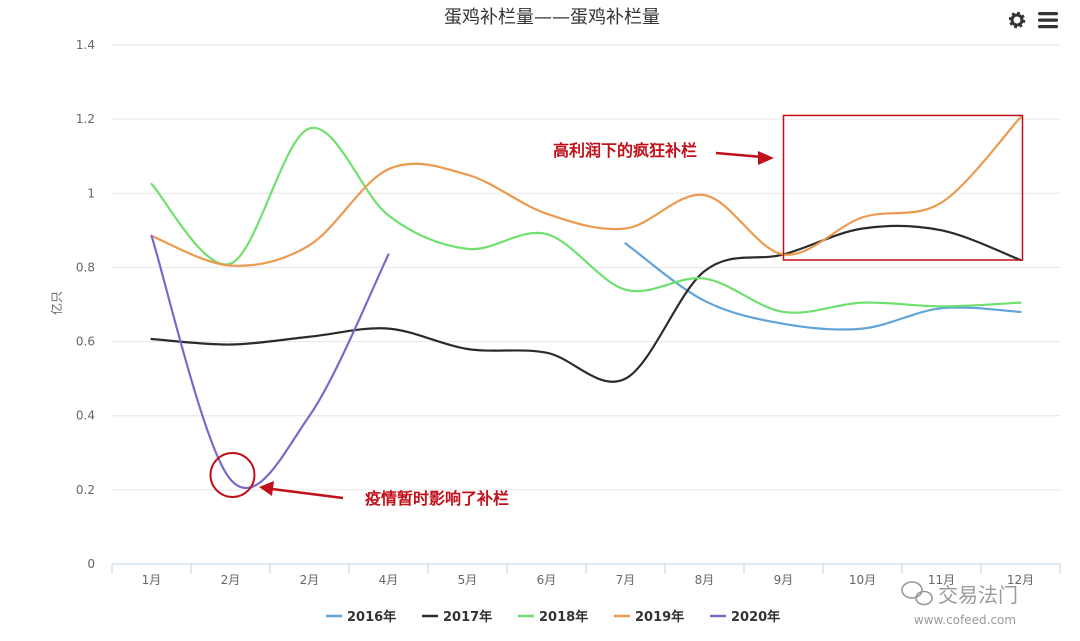 The image size is (1080, 641). Describe the element at coordinates (85, 490) in the screenshot. I see `y-tick-label: 0.2` at that location.